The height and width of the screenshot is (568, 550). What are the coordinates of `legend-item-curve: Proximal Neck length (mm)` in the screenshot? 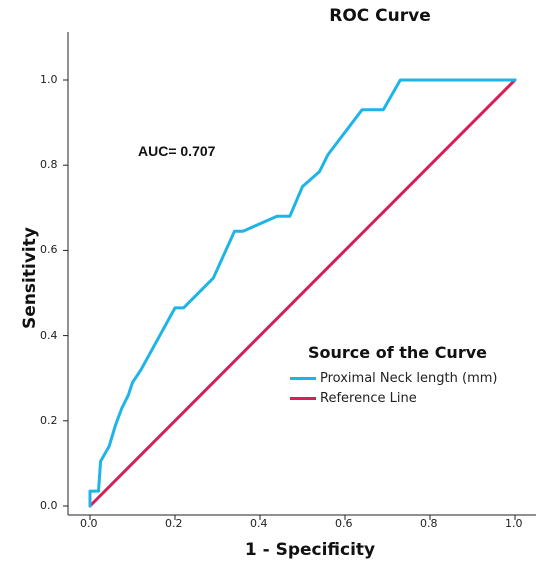 It's located at (393, 378).